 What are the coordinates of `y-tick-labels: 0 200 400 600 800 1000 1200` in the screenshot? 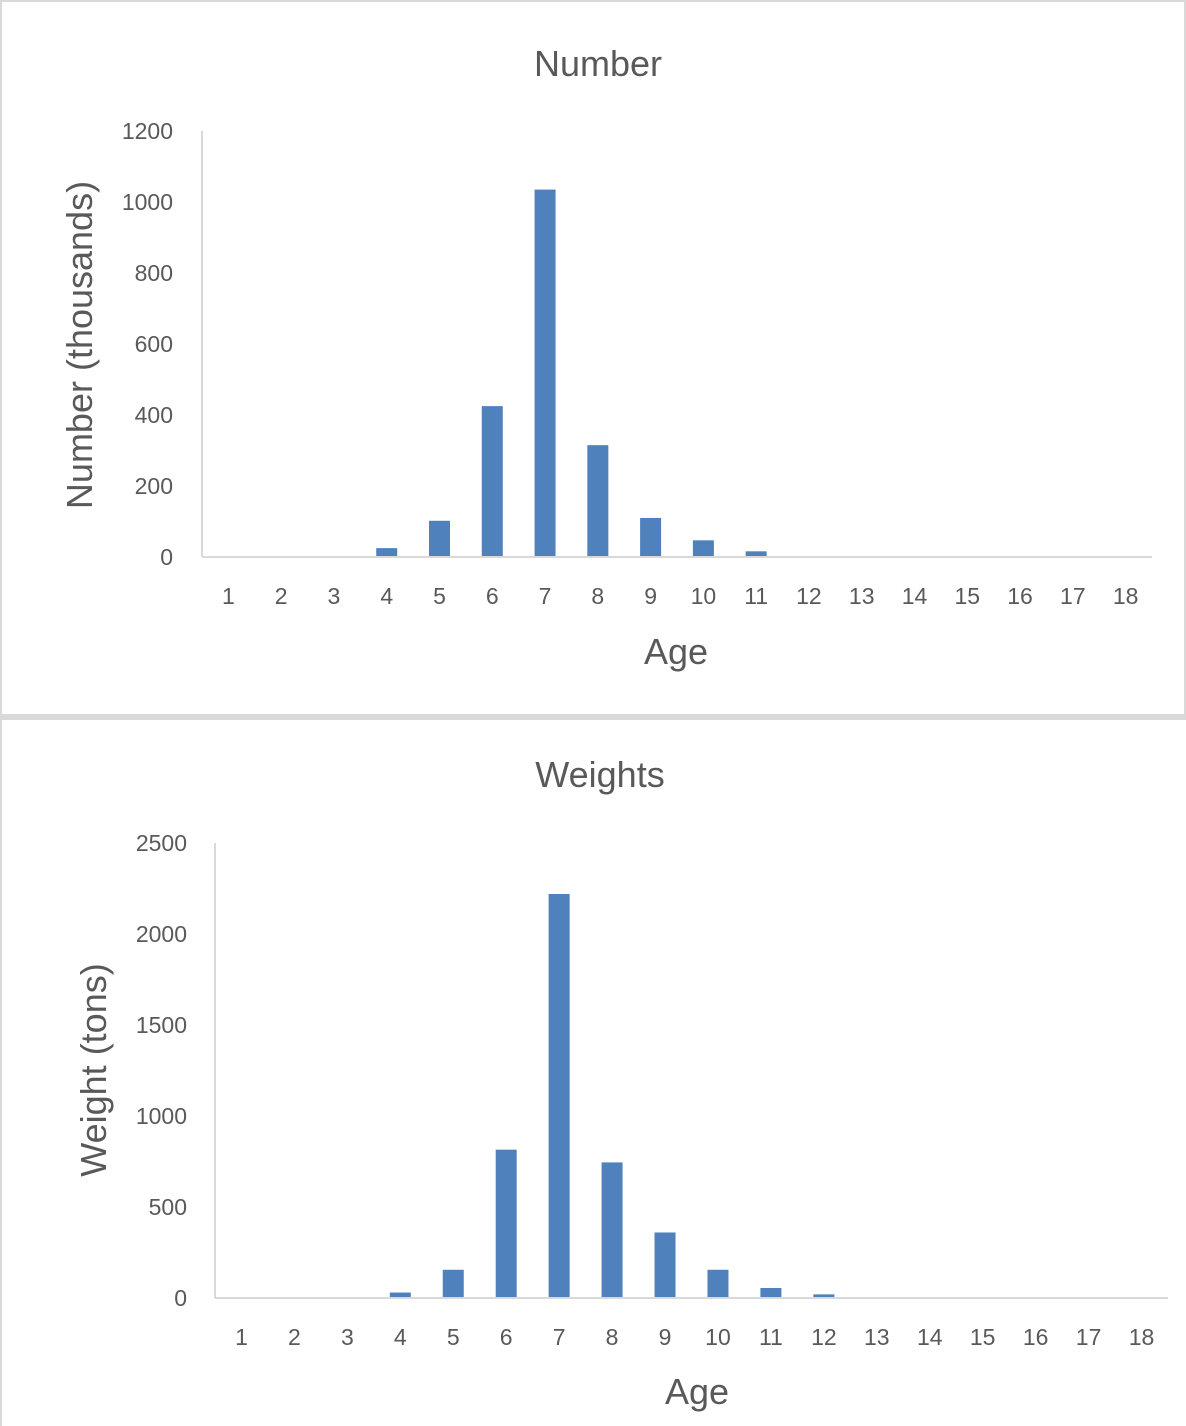 It's located at (147, 344).